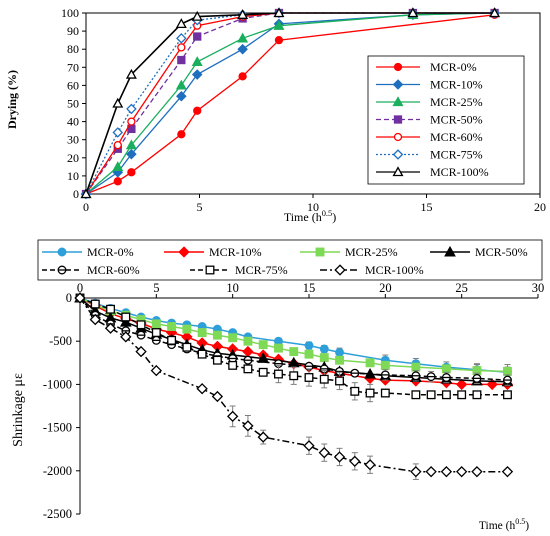  What do you see at coordinates (86, 207) in the screenshot?
I see `drying-x-tick-label: 0` at bounding box center [86, 207].